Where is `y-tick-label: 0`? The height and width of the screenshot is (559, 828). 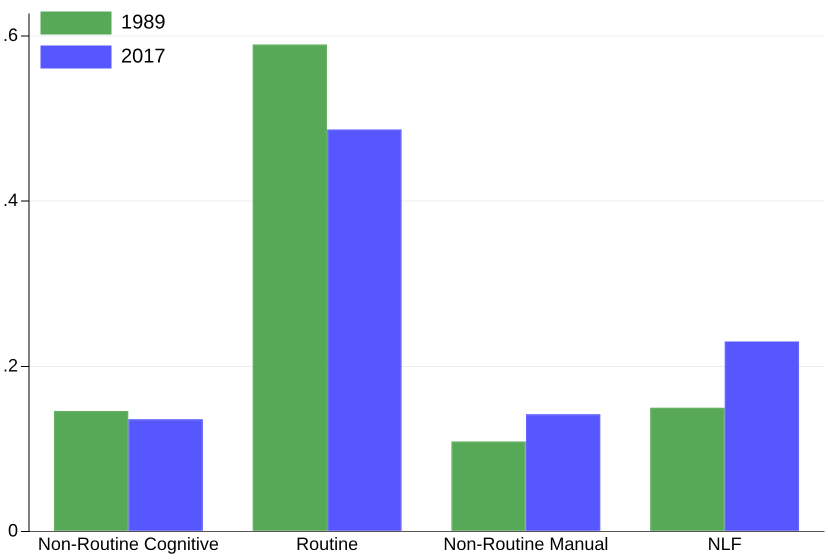 y-tick-label: 0 is located at coordinates (13, 530).